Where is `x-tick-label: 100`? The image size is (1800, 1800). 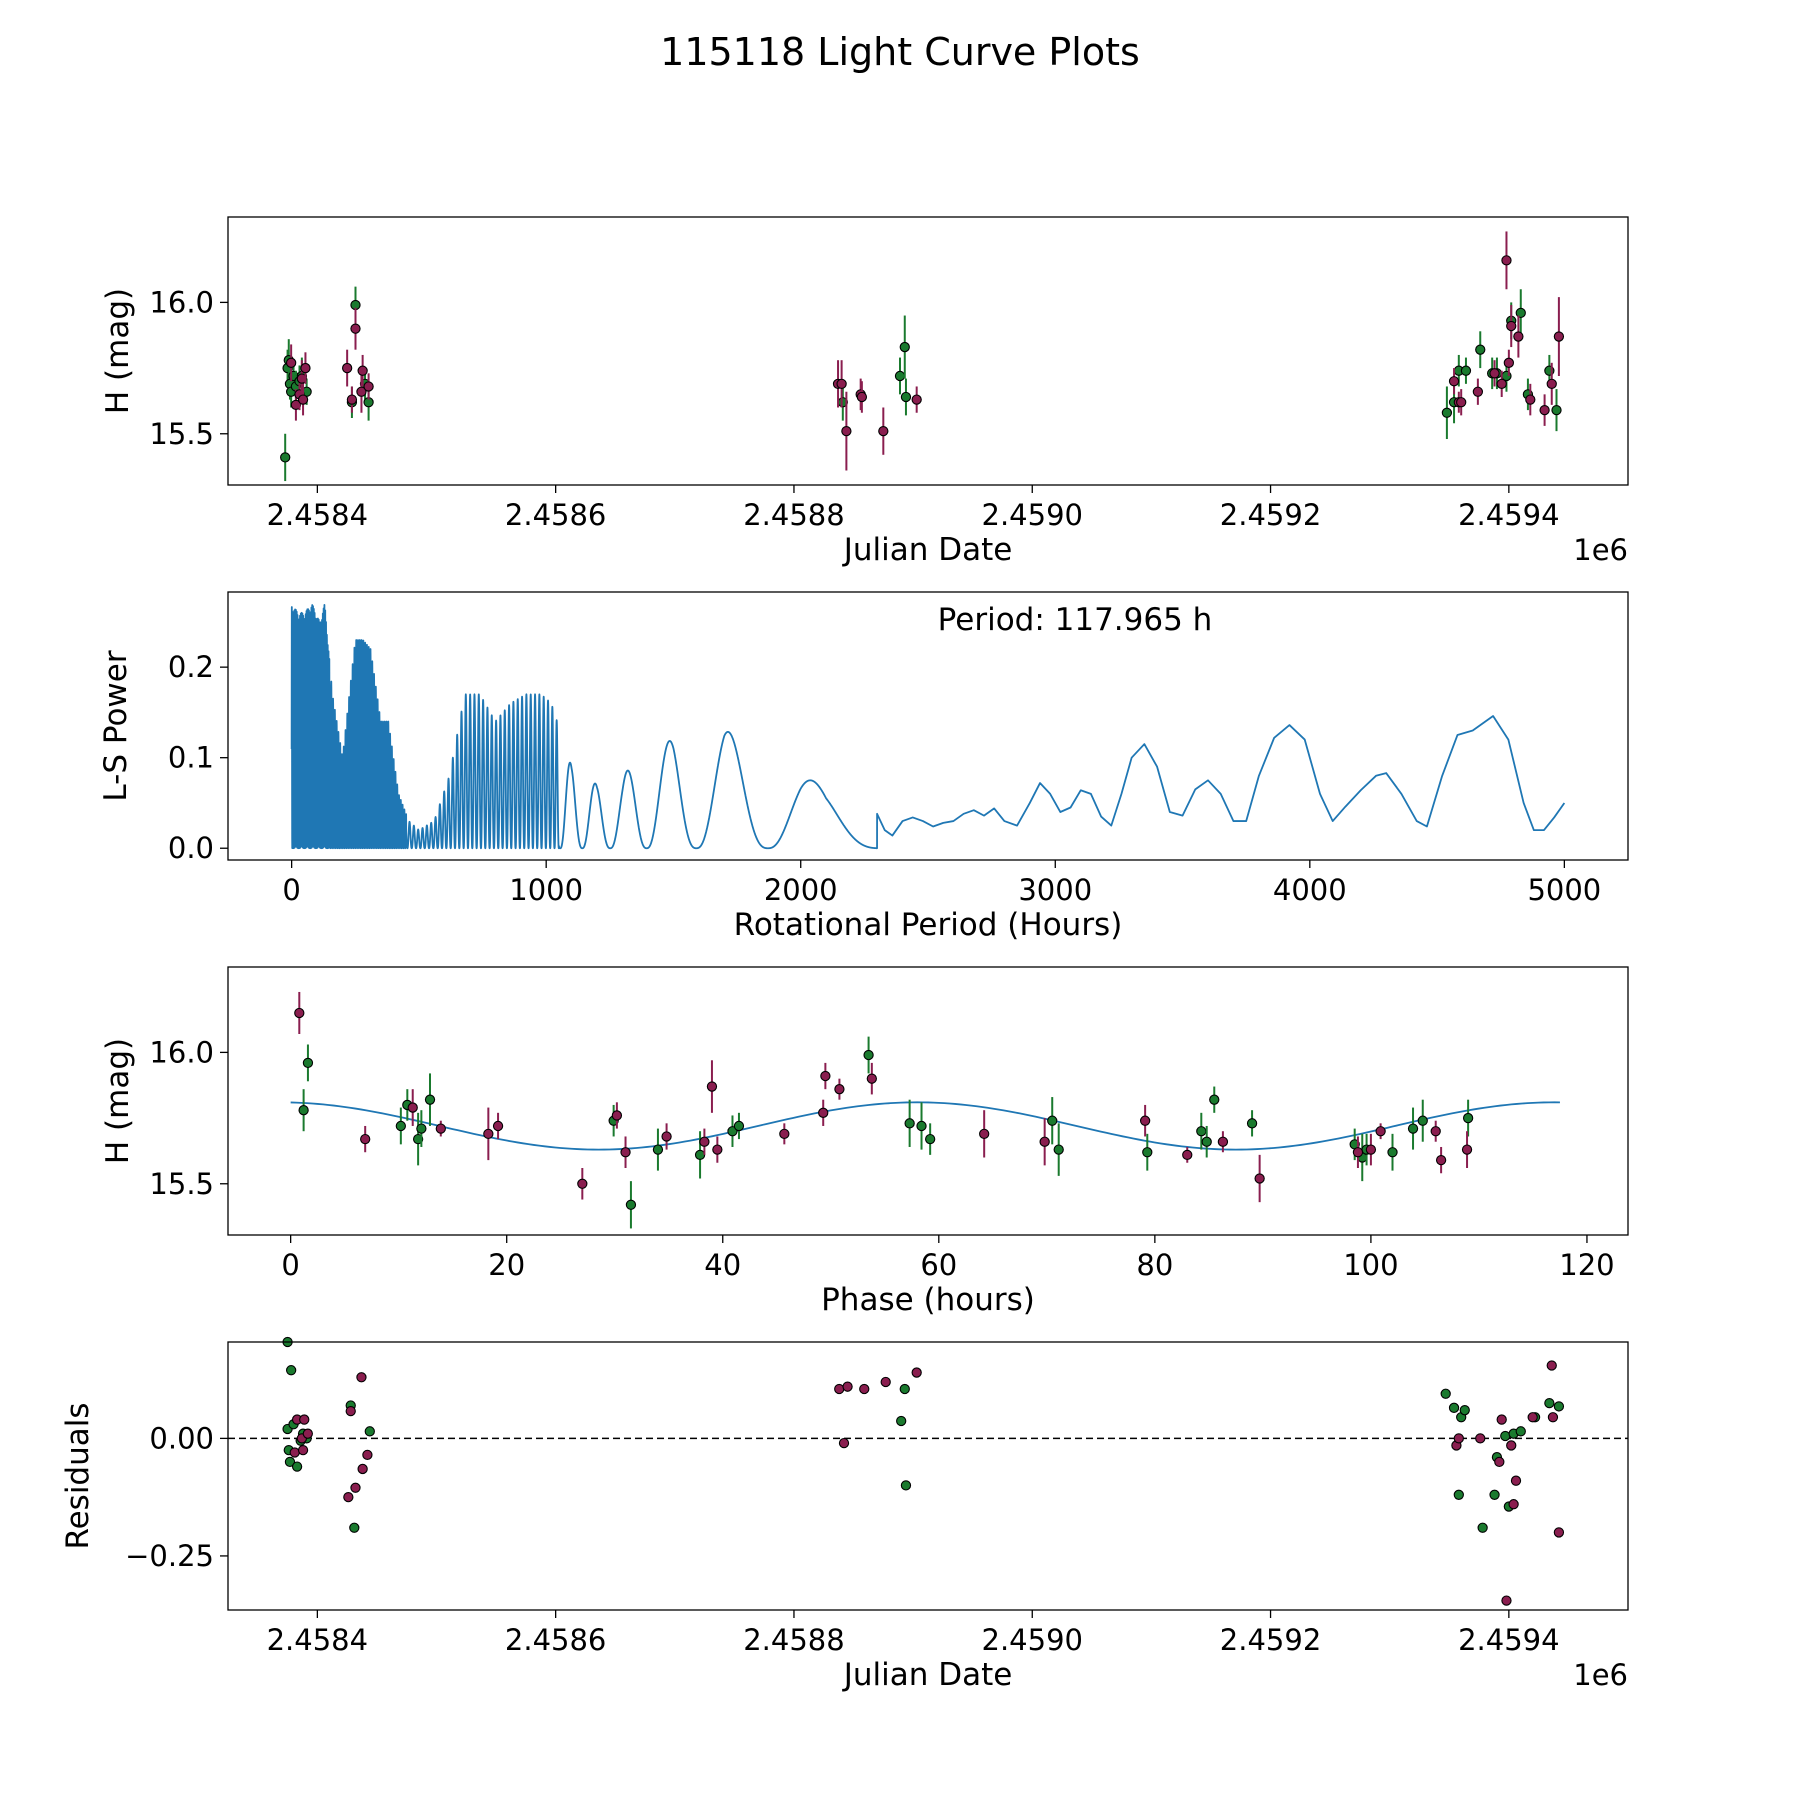
x-tick-label: 100 is located at coordinates (1370, 1265).